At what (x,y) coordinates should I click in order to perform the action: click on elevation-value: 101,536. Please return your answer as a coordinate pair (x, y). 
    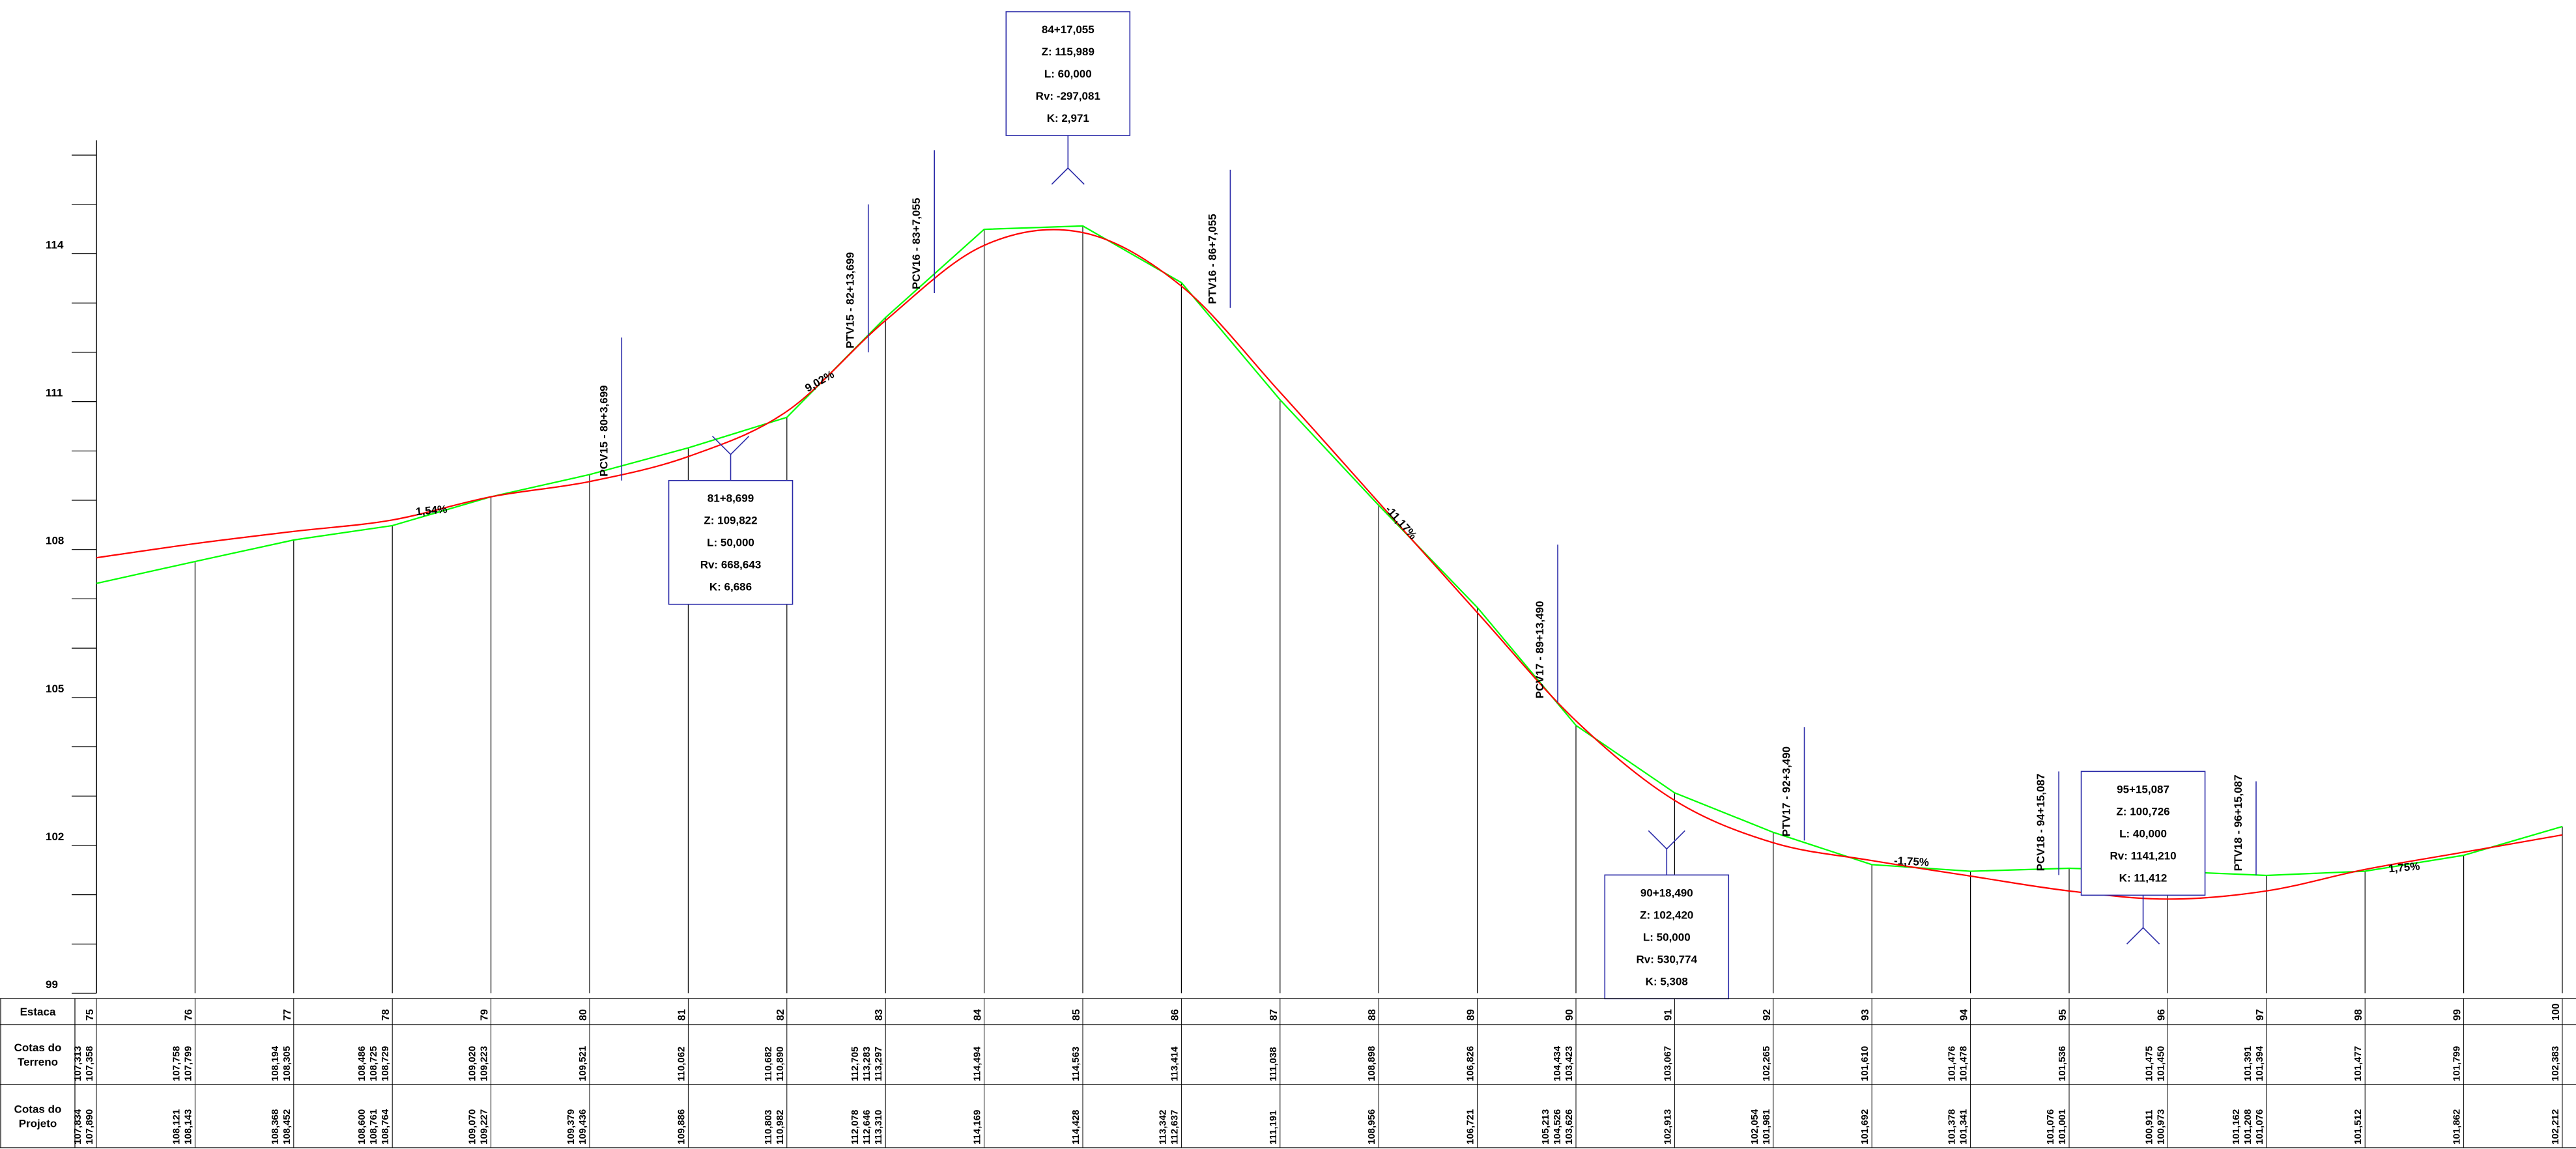
    Looking at the image, I should click on (2062, 1063).